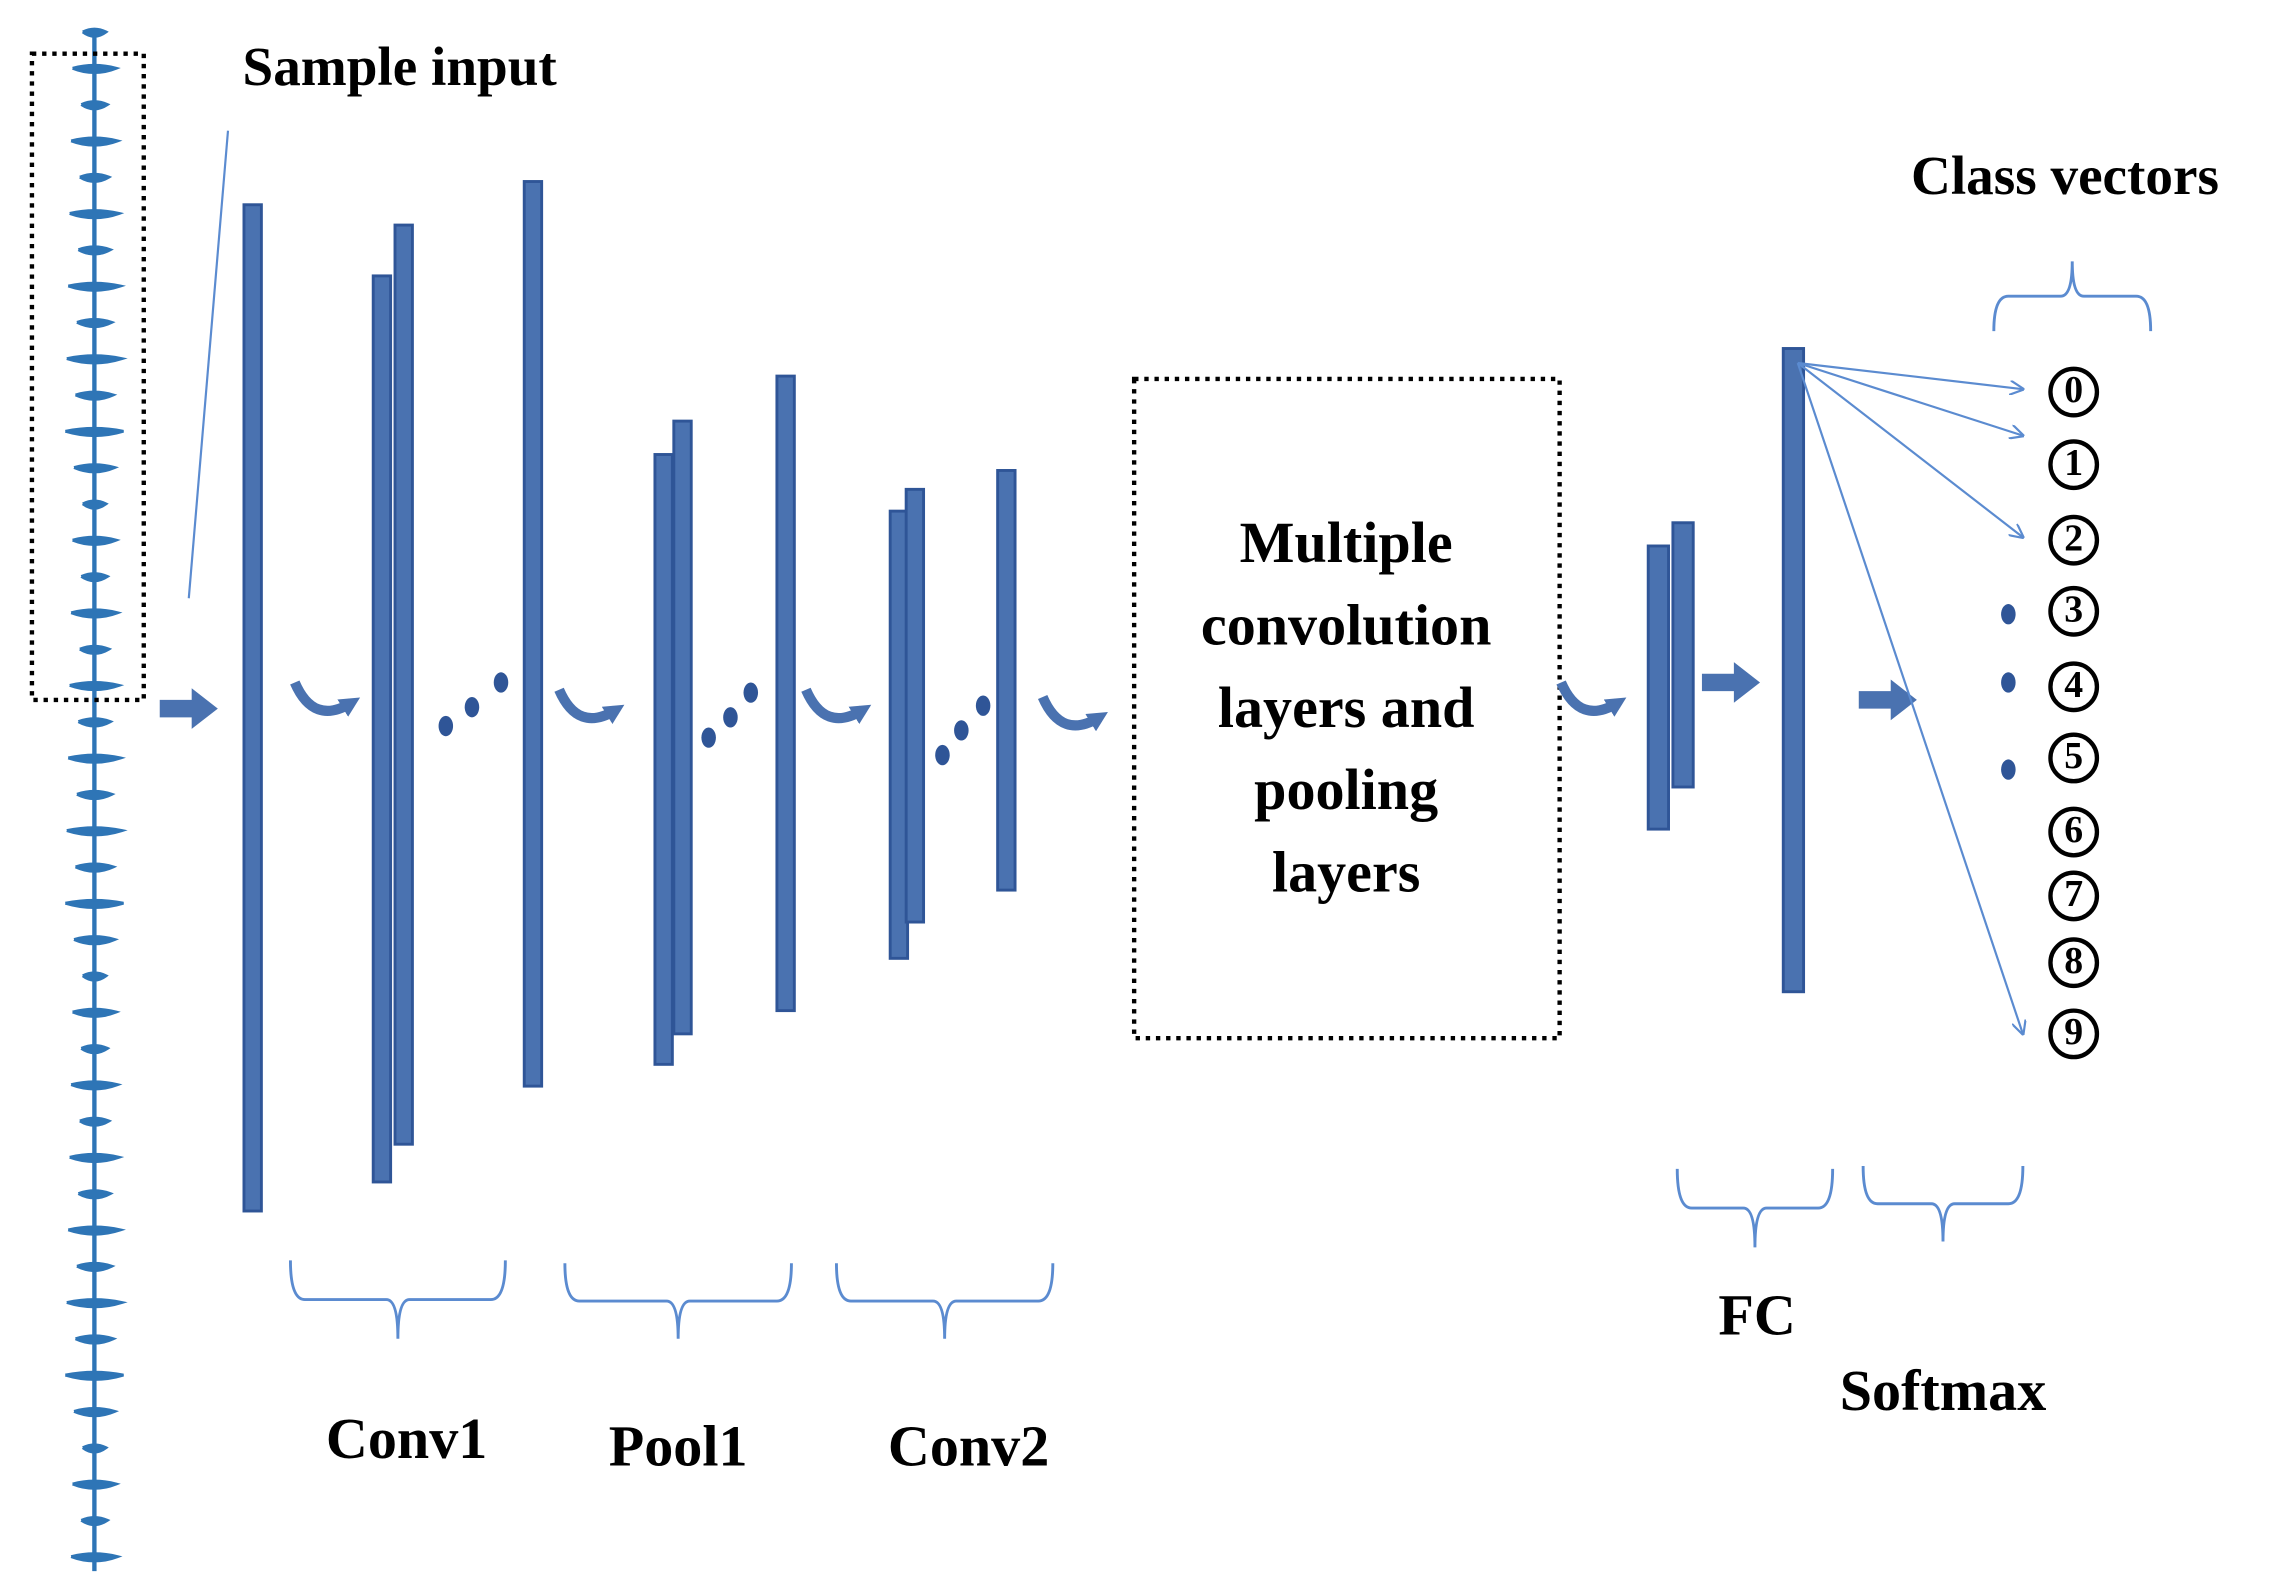 The width and height of the screenshot is (2277, 1590). I want to click on box-line: layers, so click(1346, 872).